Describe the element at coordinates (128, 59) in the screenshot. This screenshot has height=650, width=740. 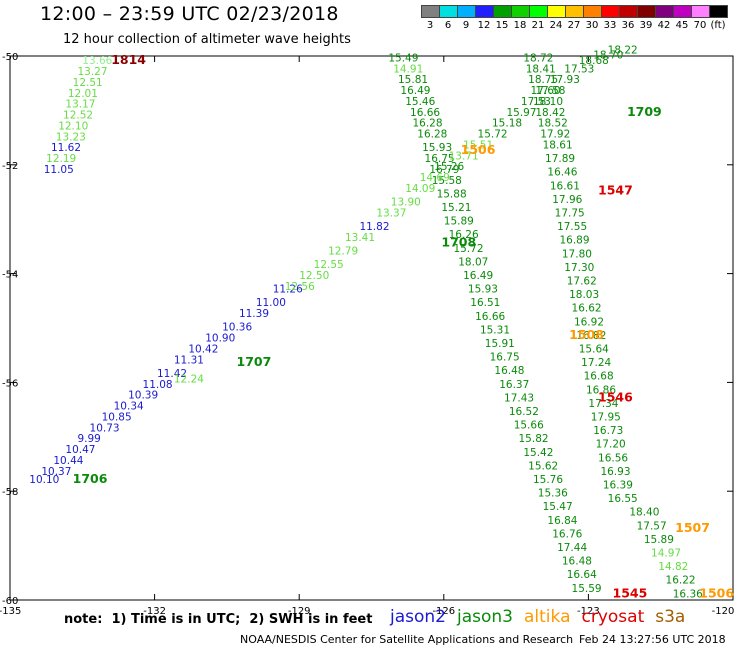
I see `pass-time-label: 1814` at that location.